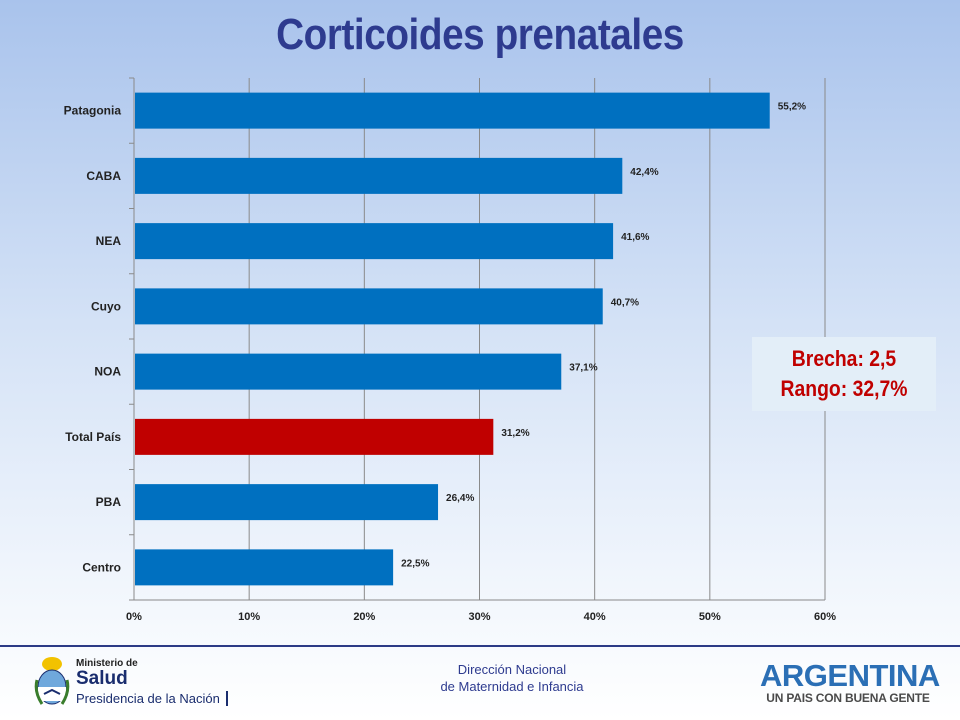  I want to click on callout-range: Rango: 32,7%, so click(844, 388).